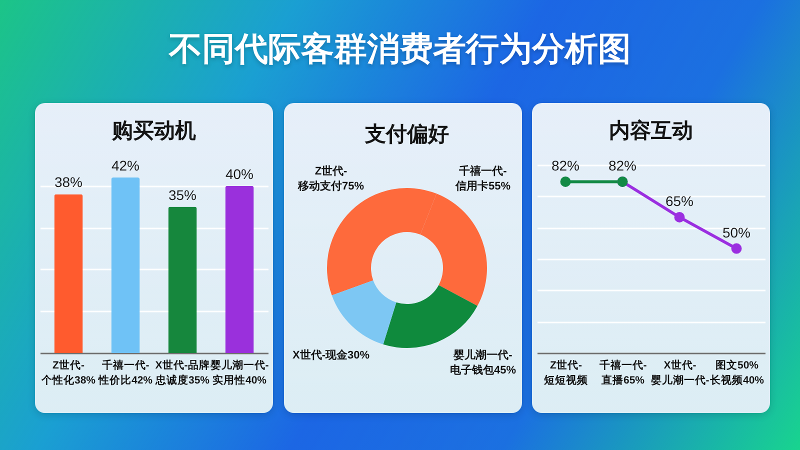  I want to click on data-label: 35%, so click(182, 194).